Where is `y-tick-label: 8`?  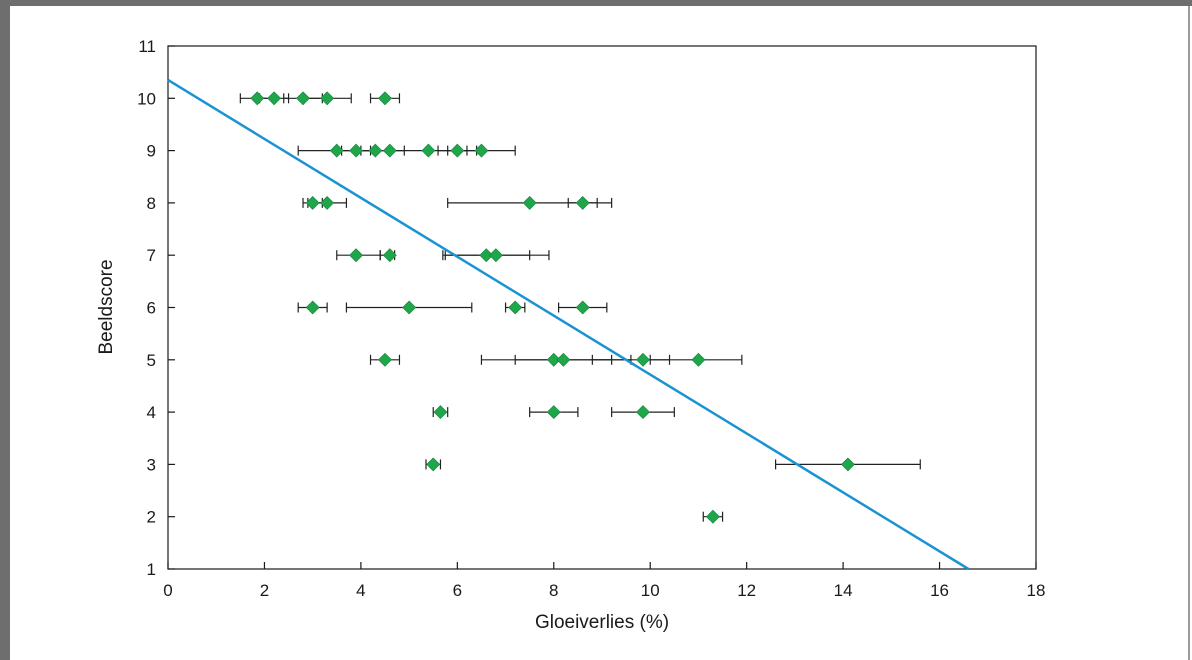
y-tick-label: 8 is located at coordinates (151, 203).